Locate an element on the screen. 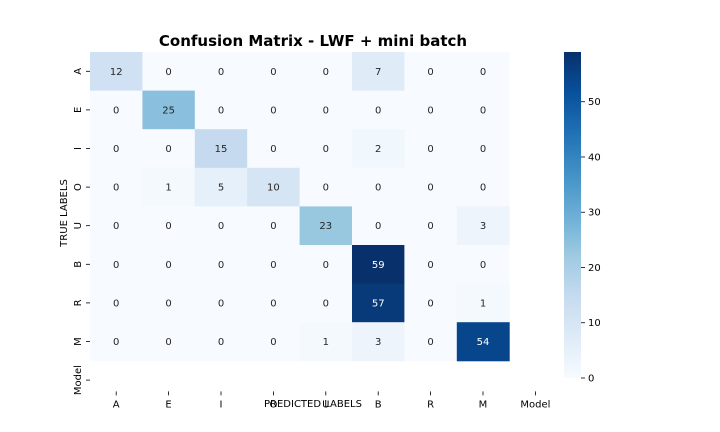 This screenshot has height=432, width=720. cell-value-label: 10 is located at coordinates (273, 188).